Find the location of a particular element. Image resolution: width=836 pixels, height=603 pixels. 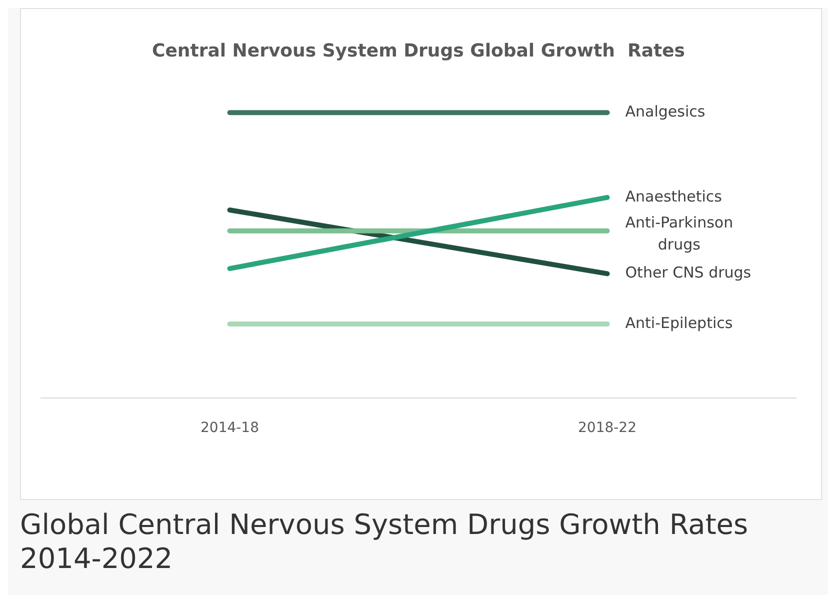

series-label: Analgesics is located at coordinates (665, 111).